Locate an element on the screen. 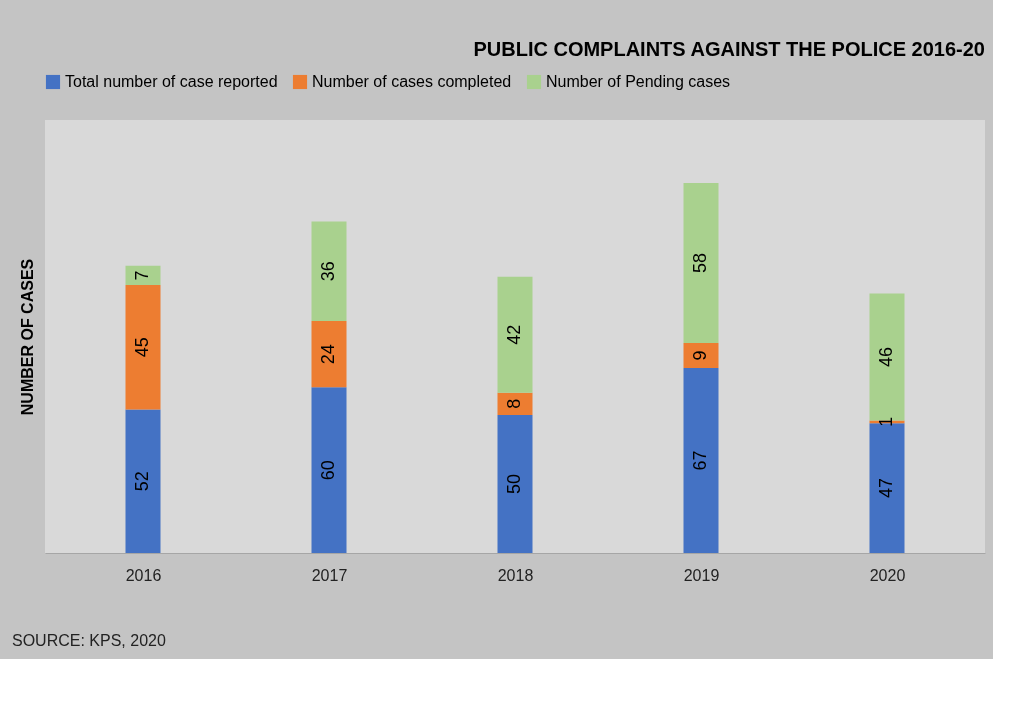  data-label: 50 is located at coordinates (514, 483).